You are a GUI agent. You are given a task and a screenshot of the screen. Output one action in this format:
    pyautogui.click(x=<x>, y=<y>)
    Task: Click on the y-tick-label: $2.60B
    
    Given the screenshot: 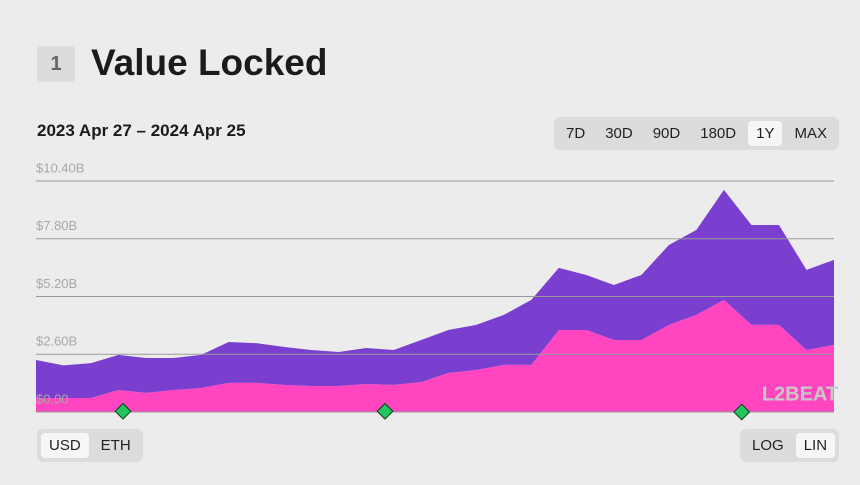 What is the action you would take?
    pyautogui.click(x=56, y=341)
    